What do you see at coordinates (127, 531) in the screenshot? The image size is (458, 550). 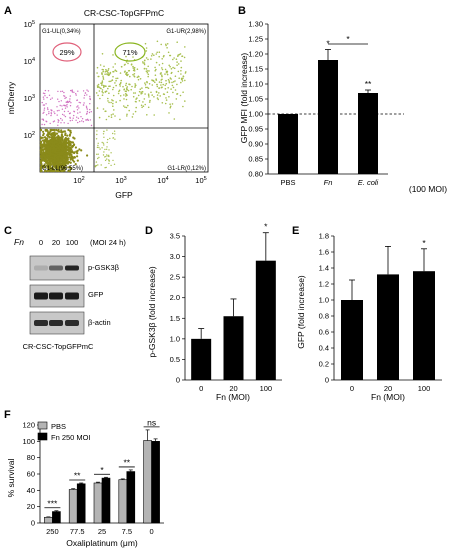 I see `x-tick-label: 7.5` at bounding box center [127, 531].